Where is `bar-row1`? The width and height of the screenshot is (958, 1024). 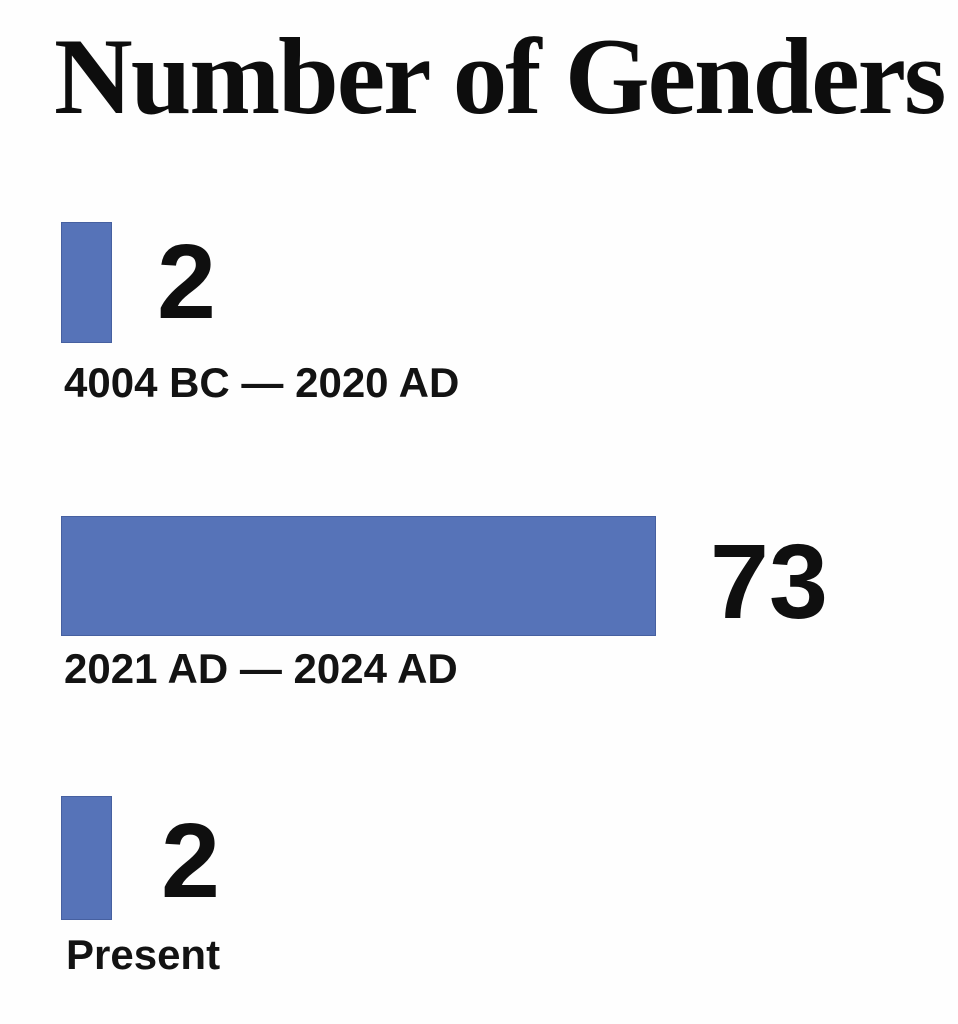 bar-row1 is located at coordinates (86, 282).